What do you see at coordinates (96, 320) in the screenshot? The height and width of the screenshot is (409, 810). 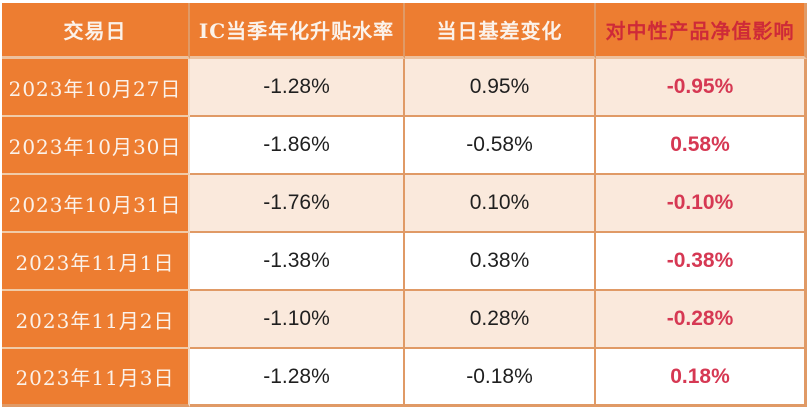 I see `cell-trade-date: 2023年11月2日` at bounding box center [96, 320].